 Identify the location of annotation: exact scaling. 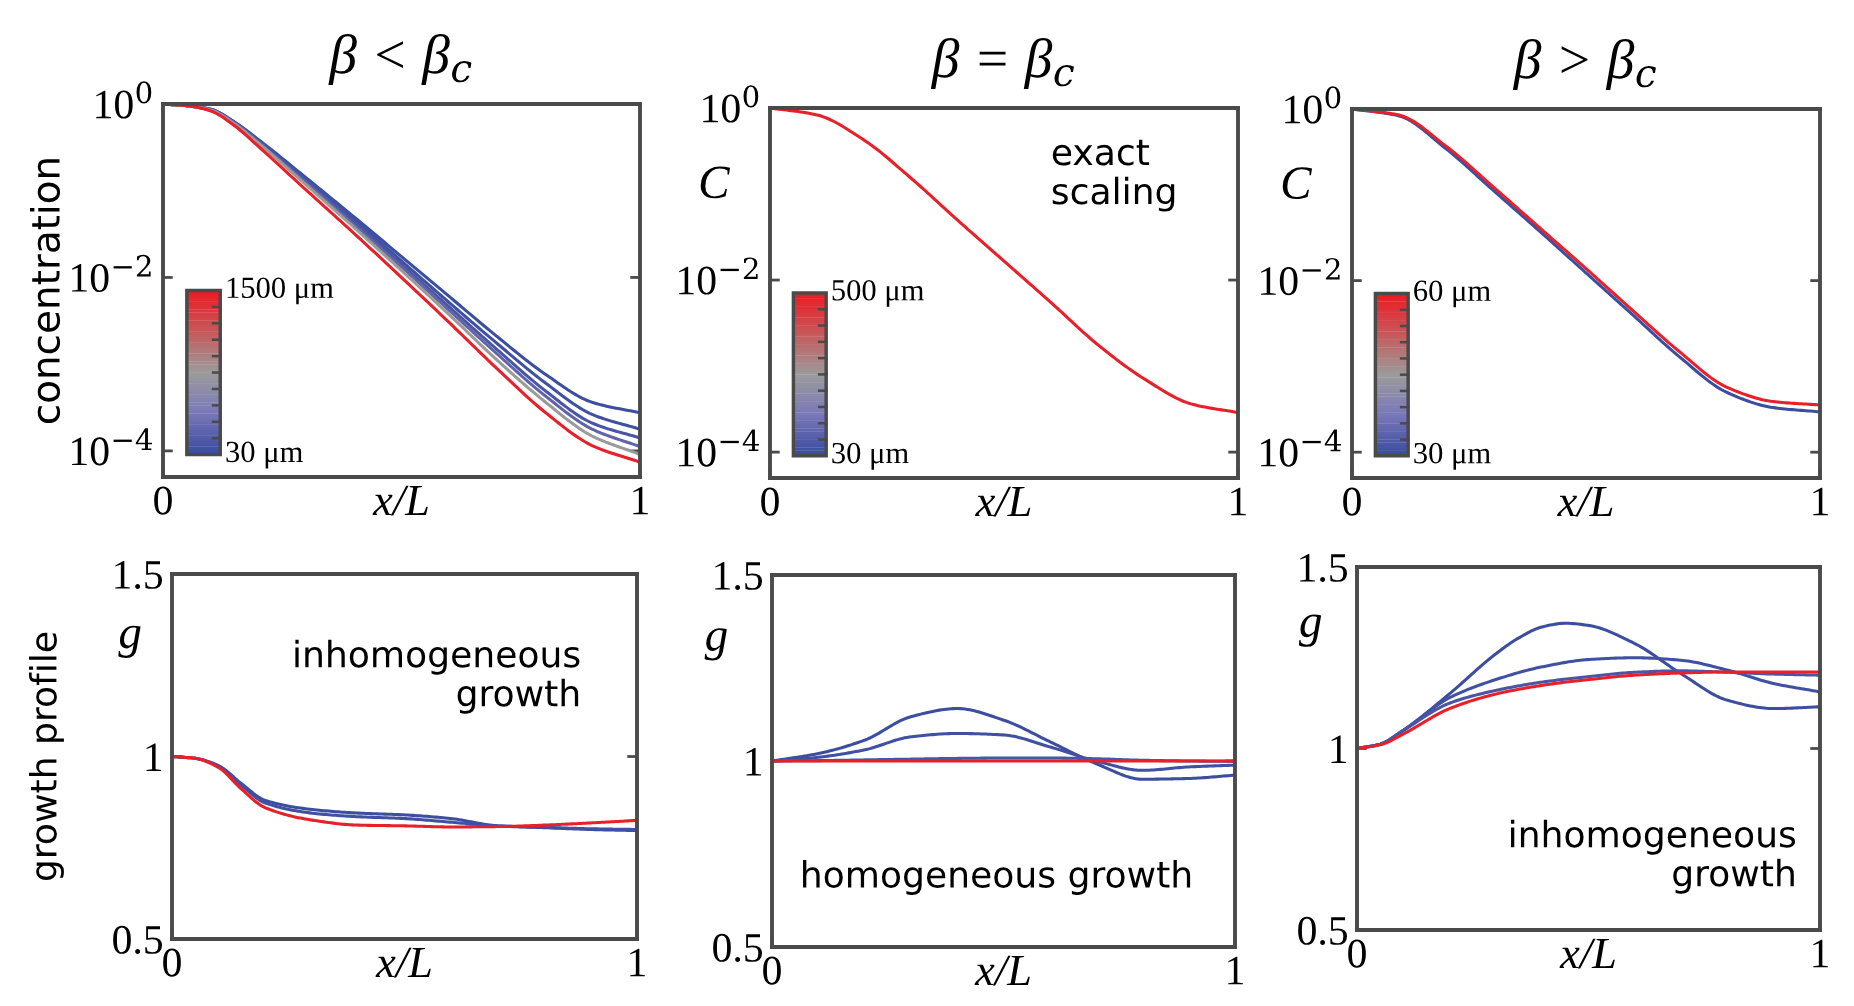
(1113, 175).